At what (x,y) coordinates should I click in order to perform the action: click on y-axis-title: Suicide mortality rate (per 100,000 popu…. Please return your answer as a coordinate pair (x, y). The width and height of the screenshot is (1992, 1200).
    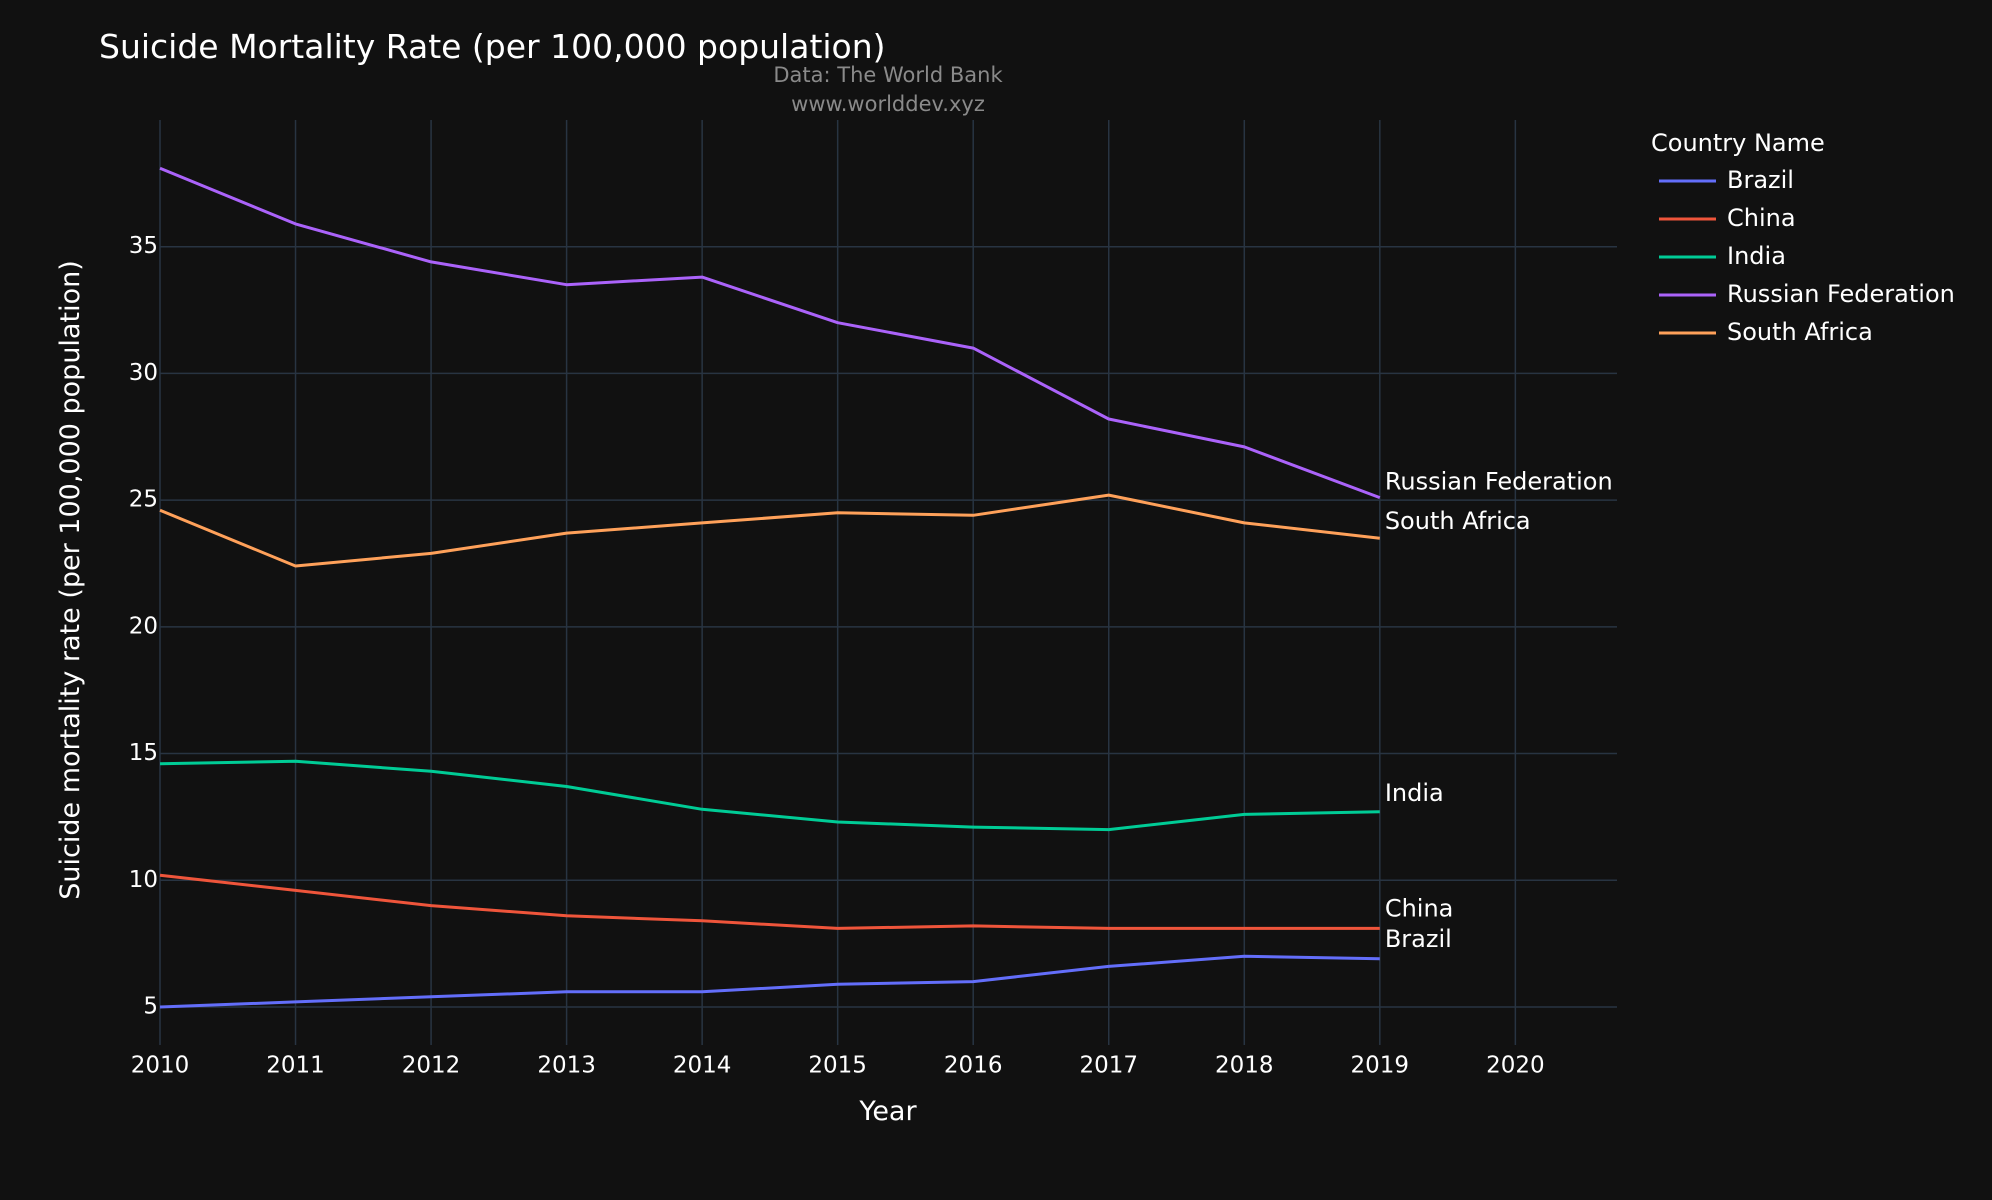
    Looking at the image, I should click on (70, 579).